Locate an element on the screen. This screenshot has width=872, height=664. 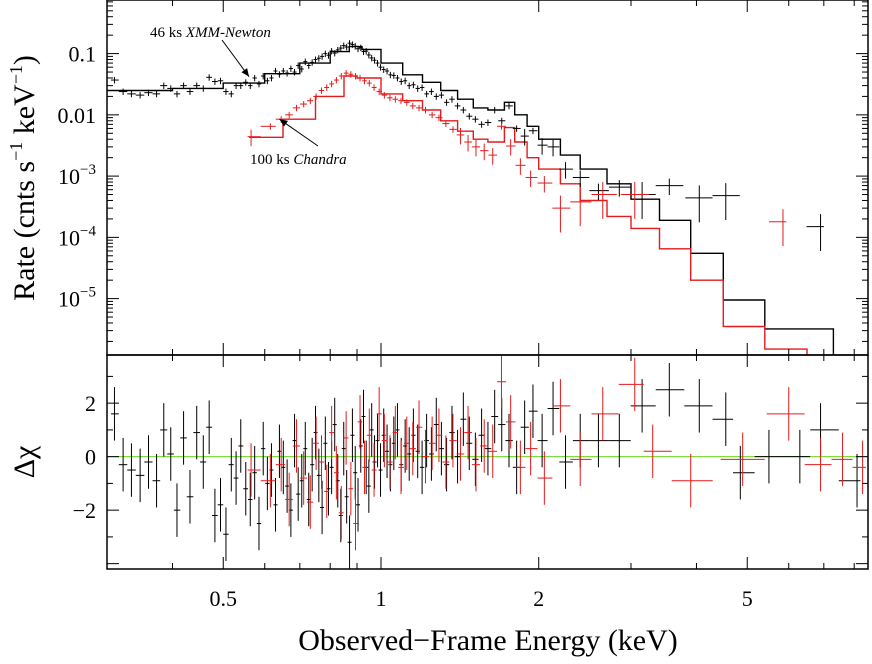
top-y-tick-label: 10⁻³ is located at coordinates (77, 175).